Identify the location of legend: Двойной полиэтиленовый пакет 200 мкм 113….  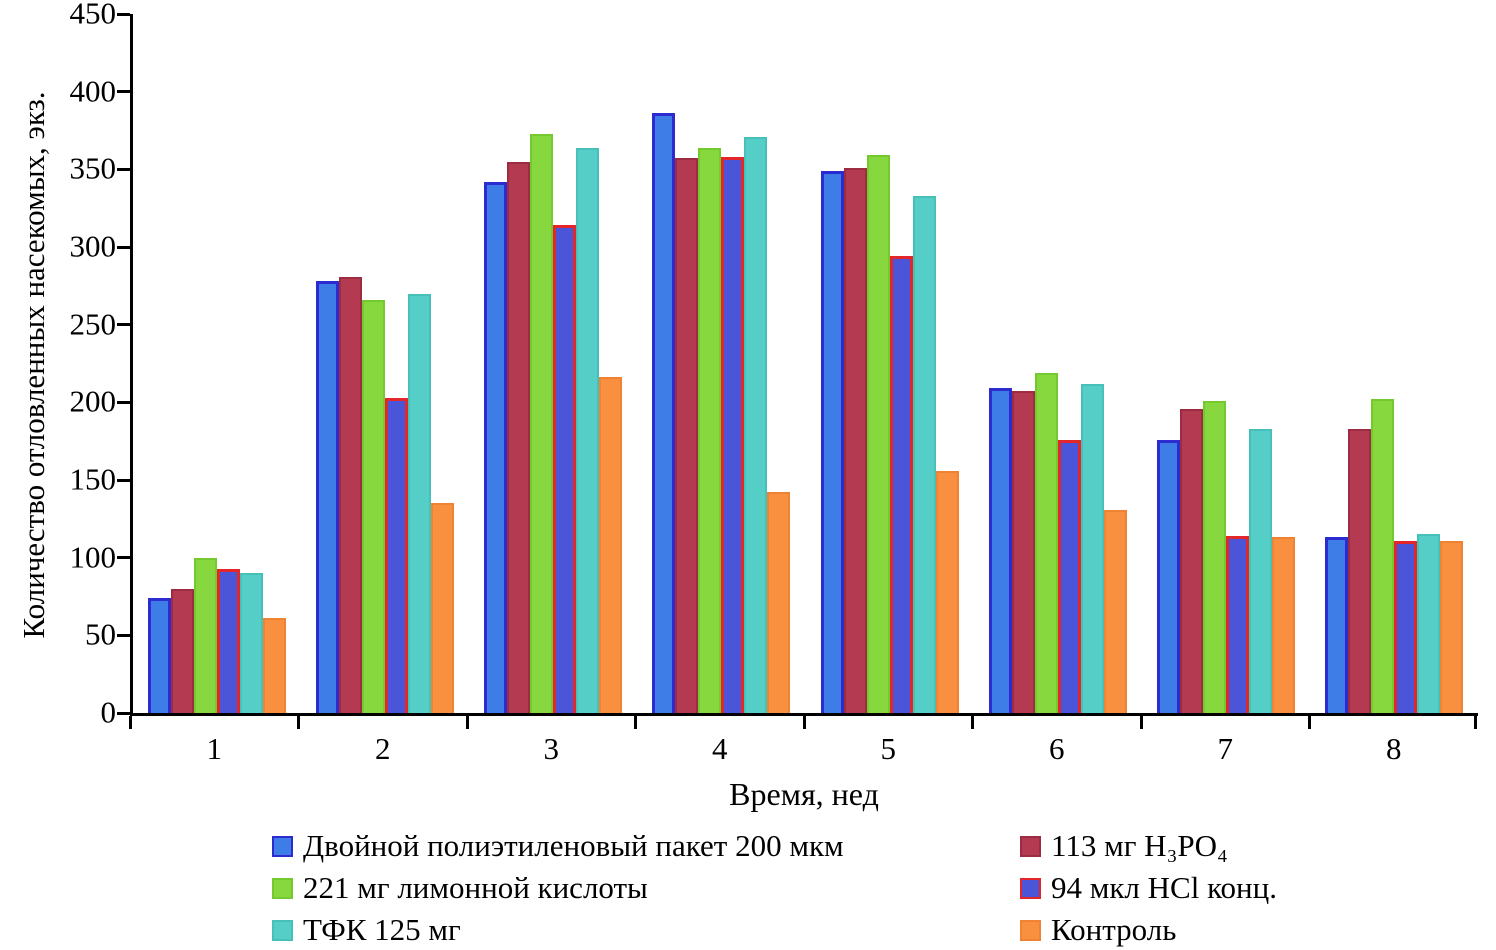
(774, 888).